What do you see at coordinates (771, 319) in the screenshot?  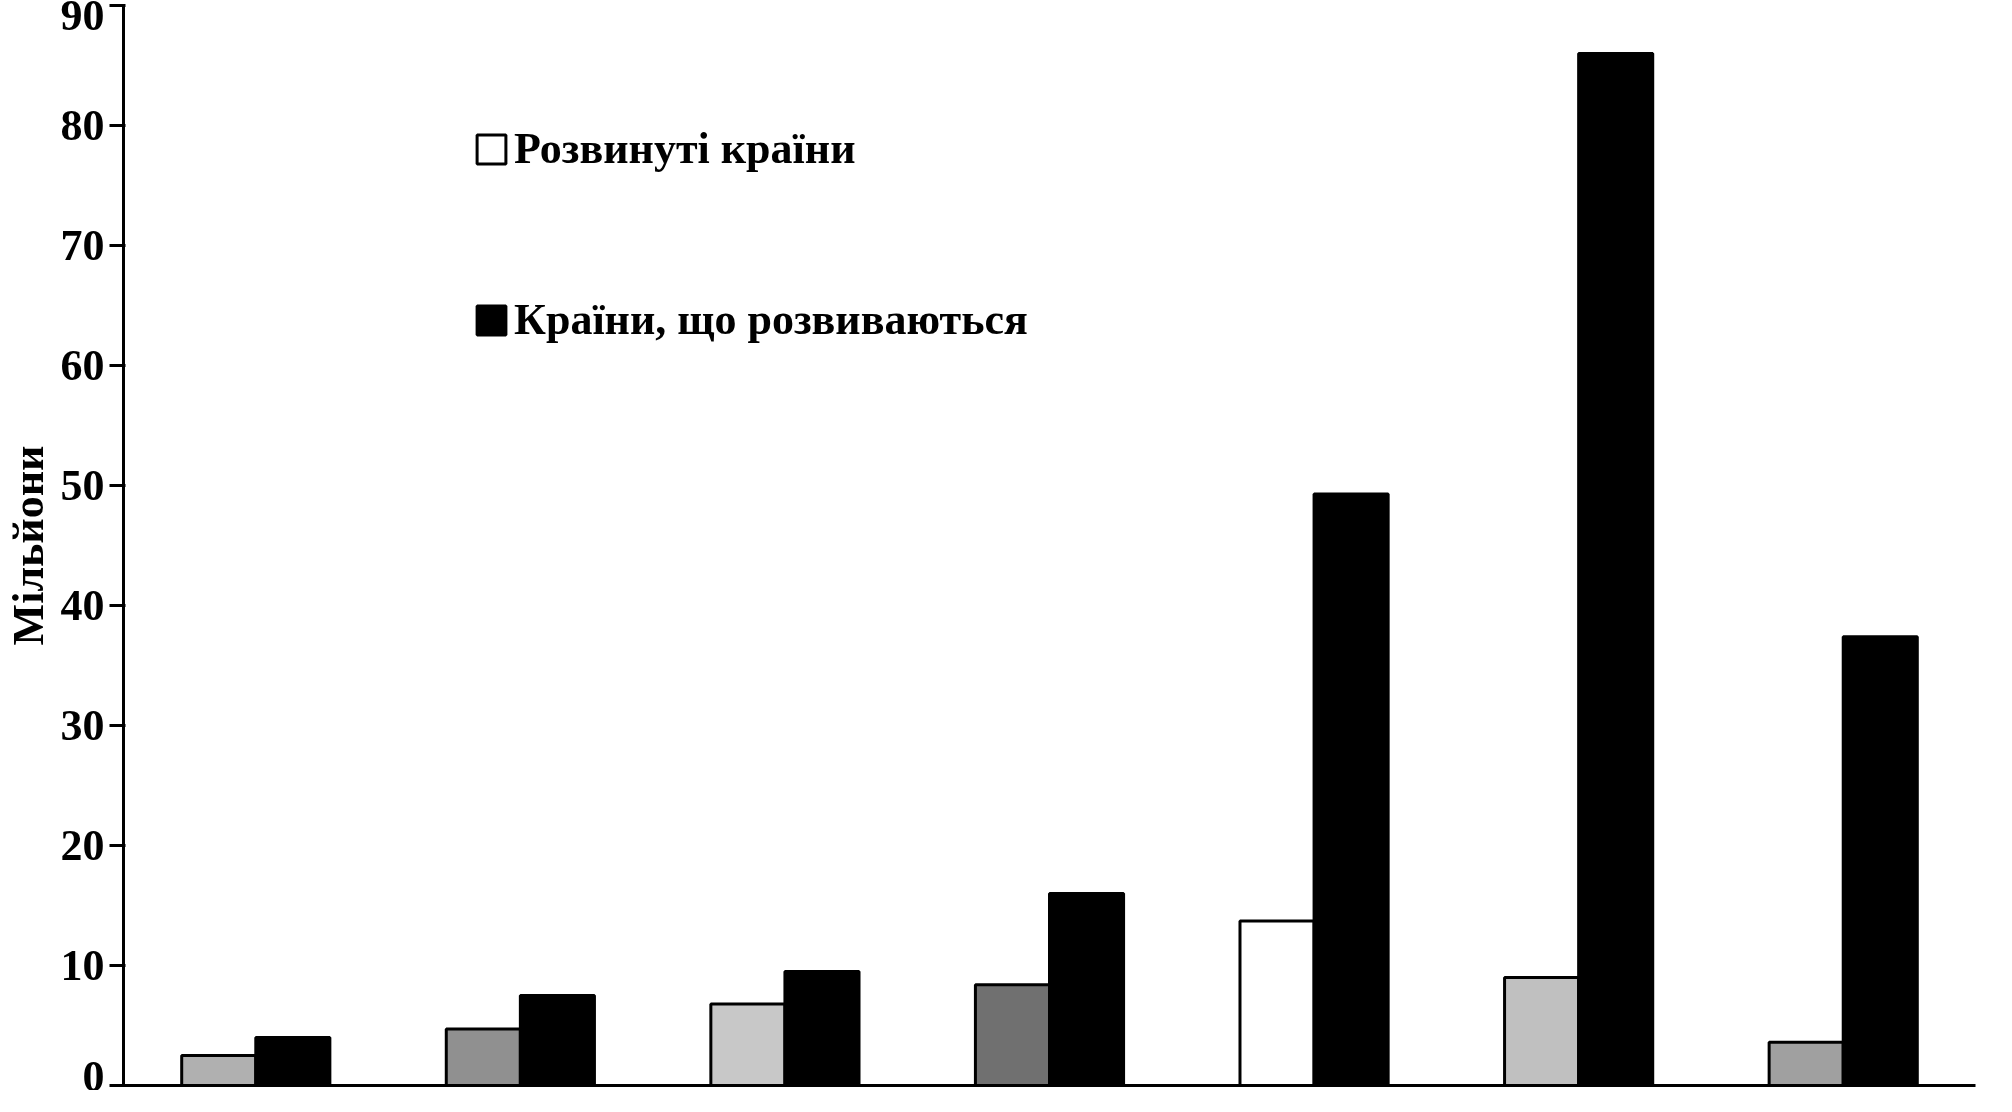 I see `legend-label: Країни, що розвиваються` at bounding box center [771, 319].